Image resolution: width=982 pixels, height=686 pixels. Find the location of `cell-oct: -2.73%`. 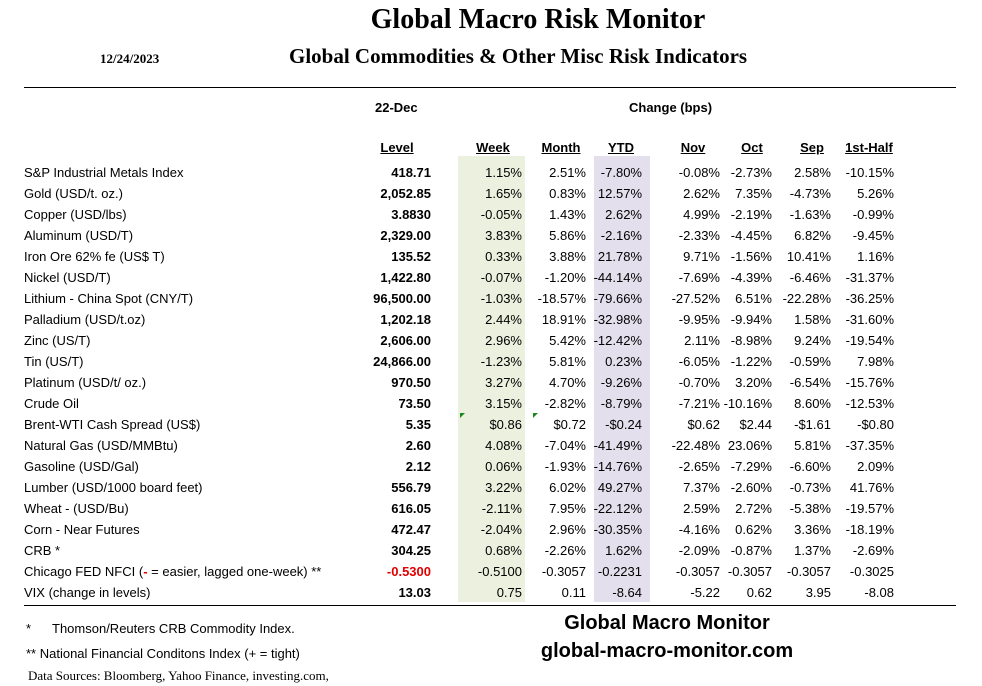

cell-oct: -2.73% is located at coordinates (751, 172).